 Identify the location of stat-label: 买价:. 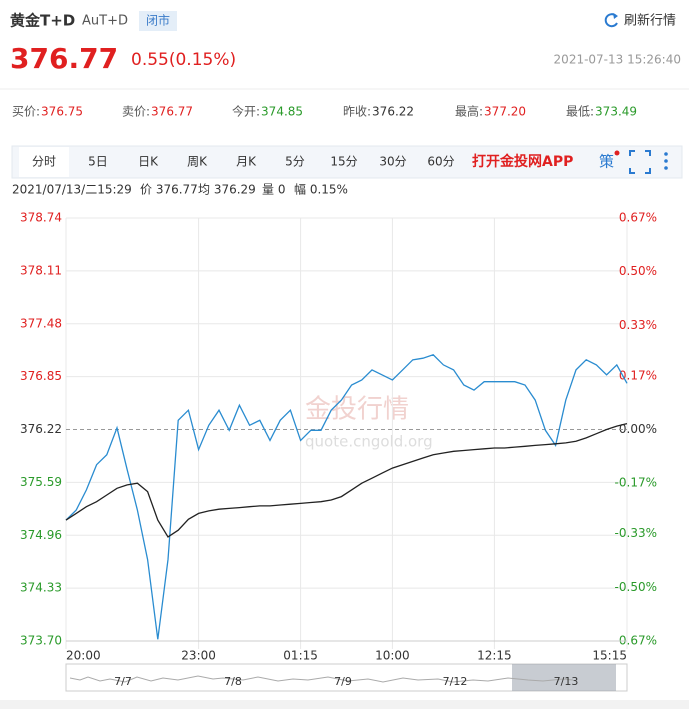
(26, 112).